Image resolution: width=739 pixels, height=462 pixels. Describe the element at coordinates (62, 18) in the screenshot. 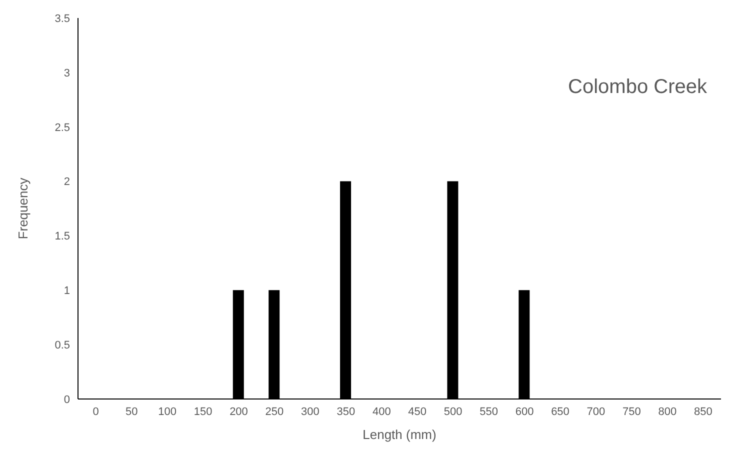

I see `y-tick-label: 3.5` at that location.